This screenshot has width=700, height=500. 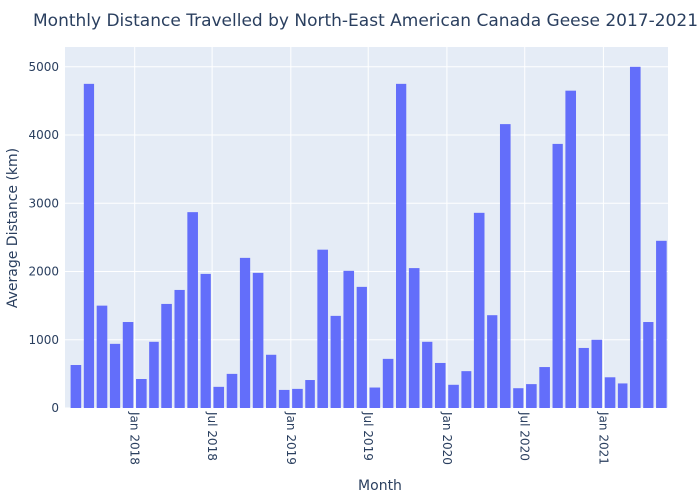 What do you see at coordinates (291, 438) in the screenshot?
I see `x-tick-label: Jan 2019` at bounding box center [291, 438].